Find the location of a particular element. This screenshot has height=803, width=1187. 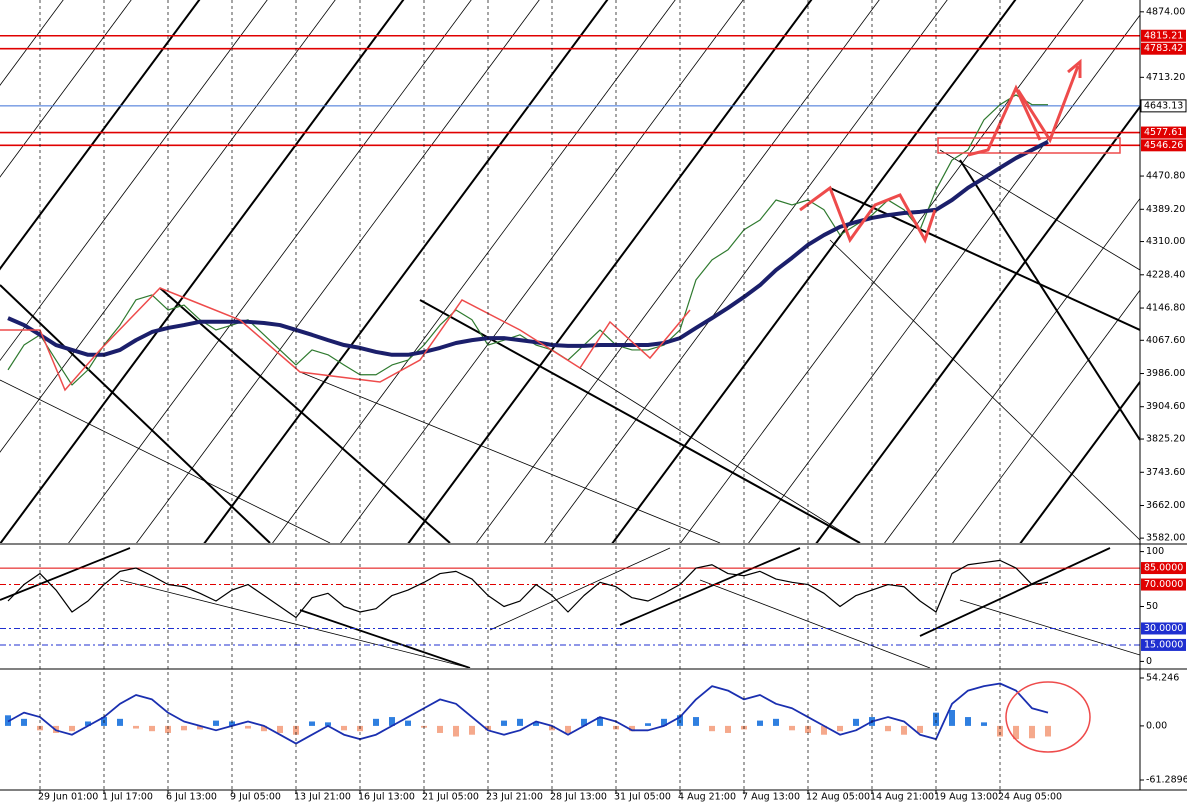

level-label: 4815.21 is located at coordinates (1163, 35).